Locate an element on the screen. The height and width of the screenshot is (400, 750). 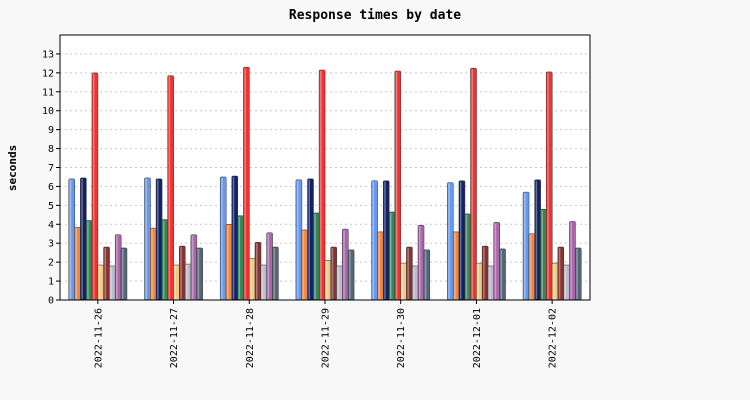
y-tick-label: 5 is located at coordinates (51, 206).